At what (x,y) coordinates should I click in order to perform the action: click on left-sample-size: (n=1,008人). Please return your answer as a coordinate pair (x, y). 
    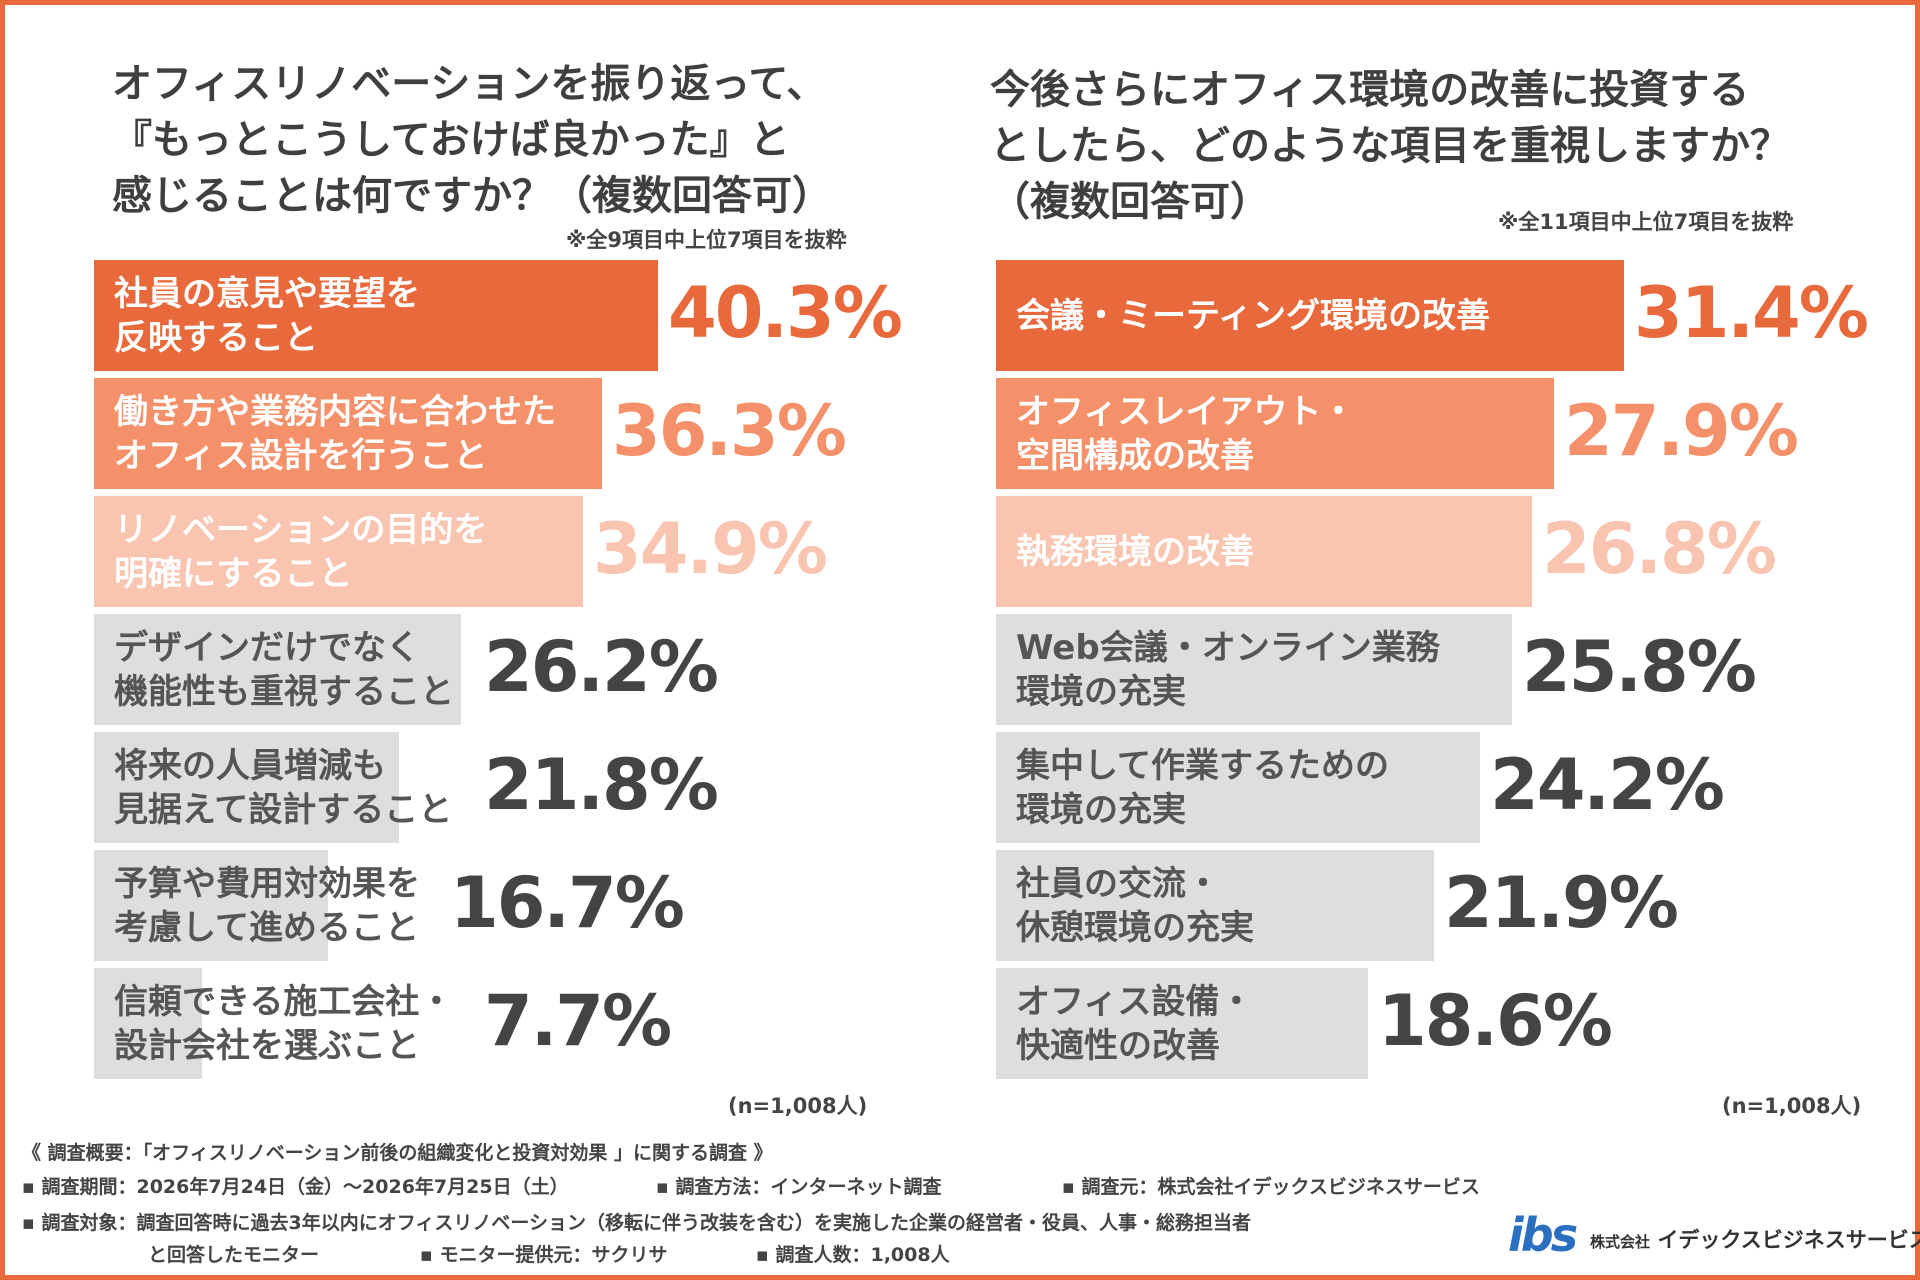
    Looking at the image, I should click on (798, 1106).